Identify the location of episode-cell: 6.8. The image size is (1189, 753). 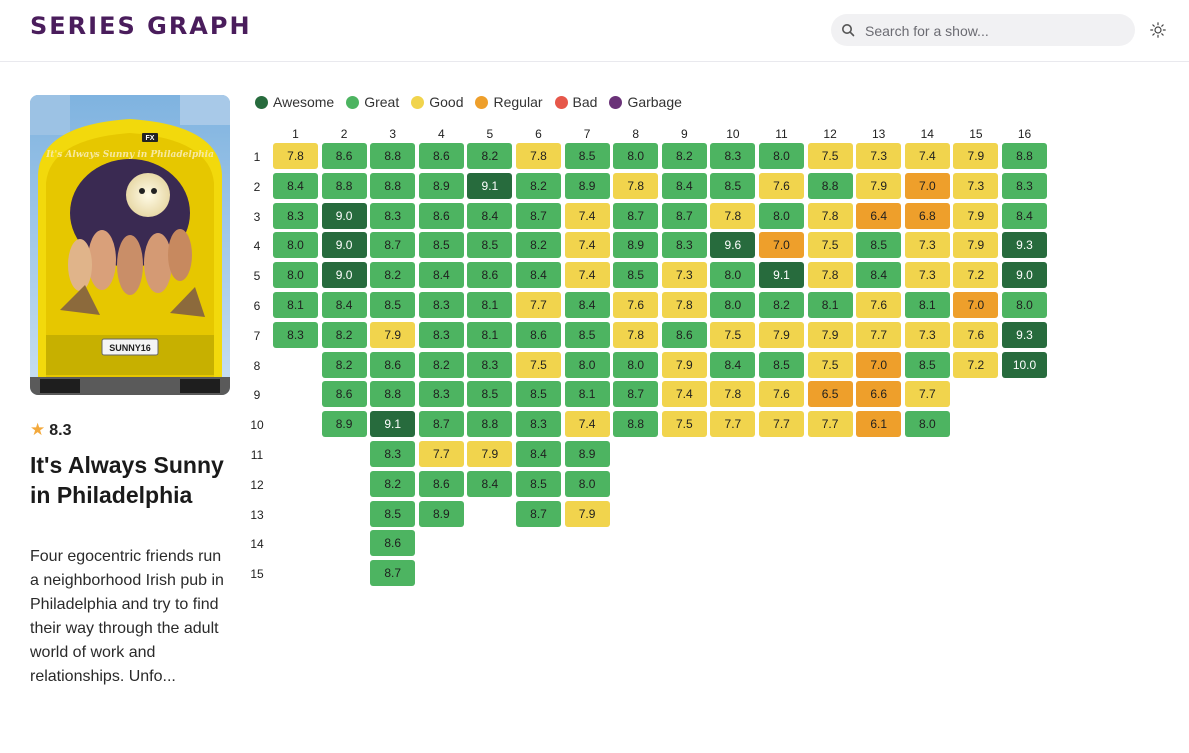
(927, 215).